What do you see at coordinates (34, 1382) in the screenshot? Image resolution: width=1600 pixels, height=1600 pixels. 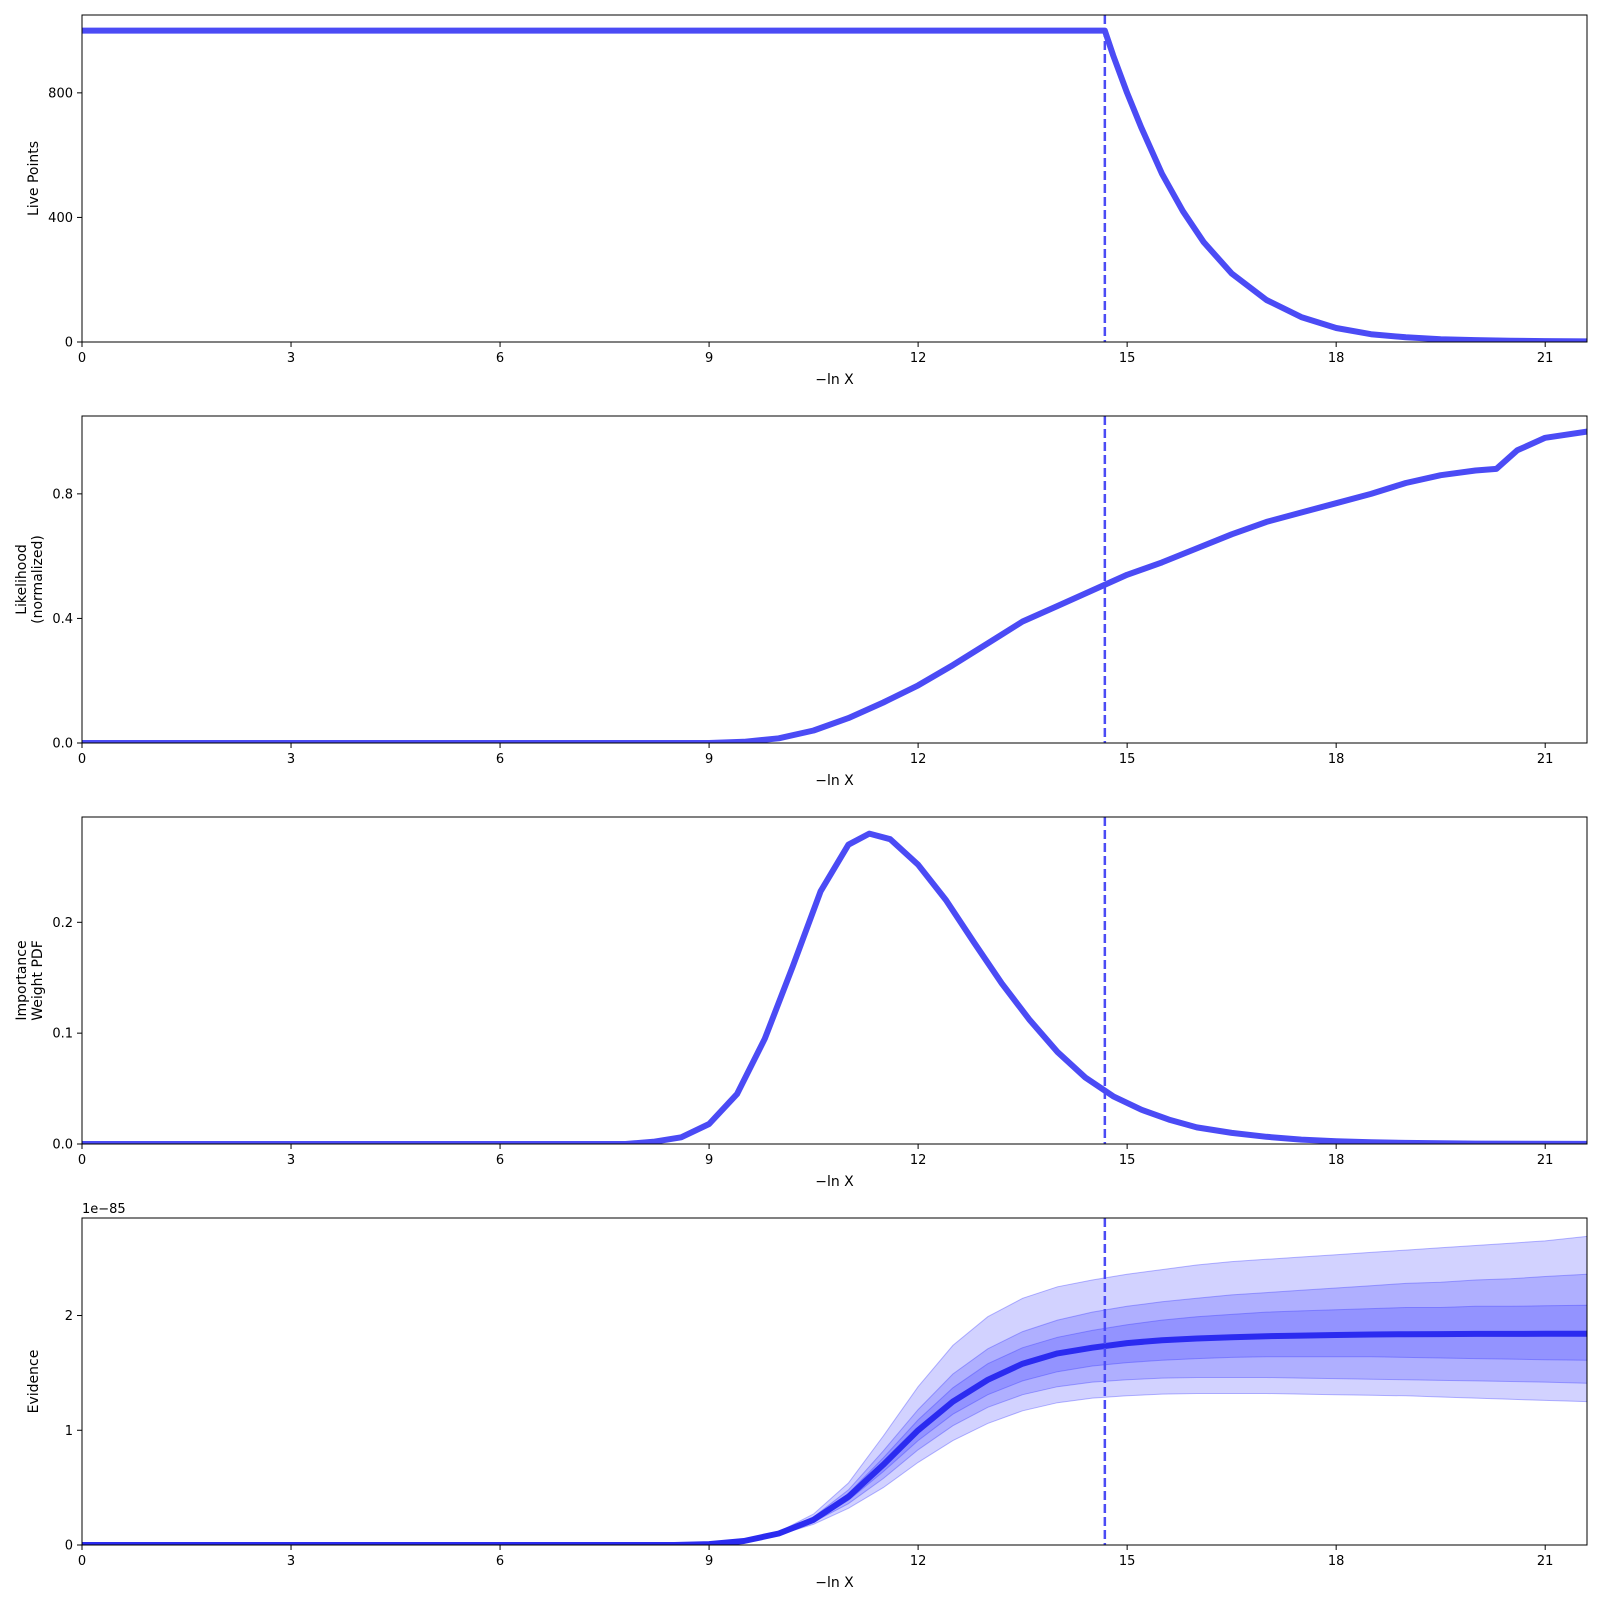 I see `y-axis-label: Evidence` at bounding box center [34, 1382].